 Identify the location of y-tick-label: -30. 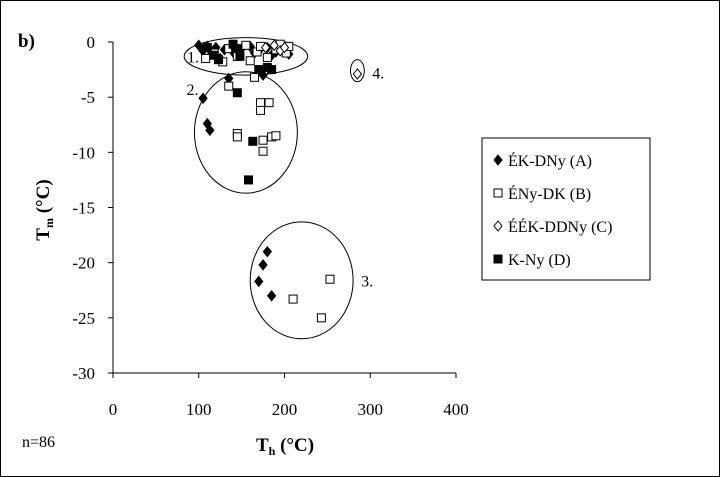
(83, 373).